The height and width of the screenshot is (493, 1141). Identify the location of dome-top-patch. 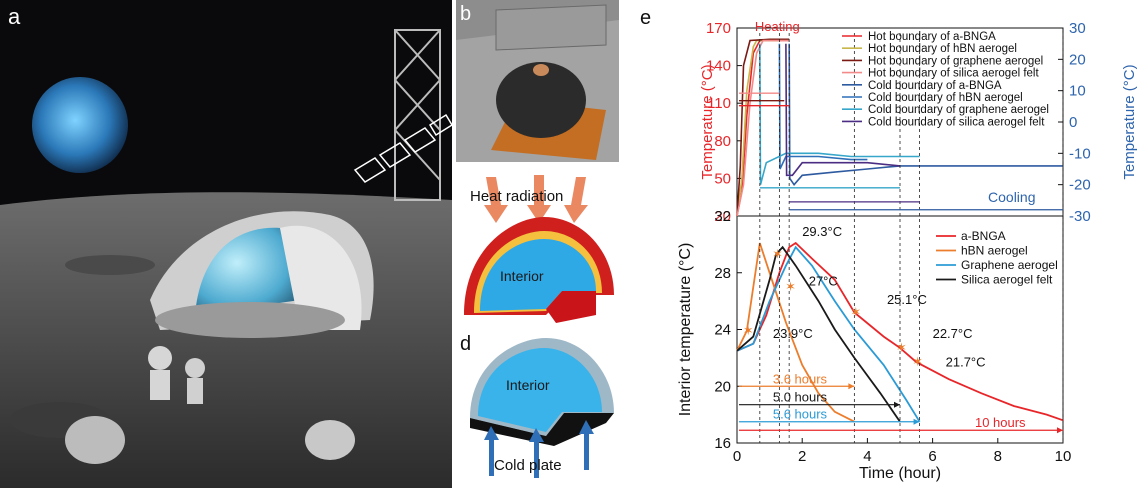
(541, 70).